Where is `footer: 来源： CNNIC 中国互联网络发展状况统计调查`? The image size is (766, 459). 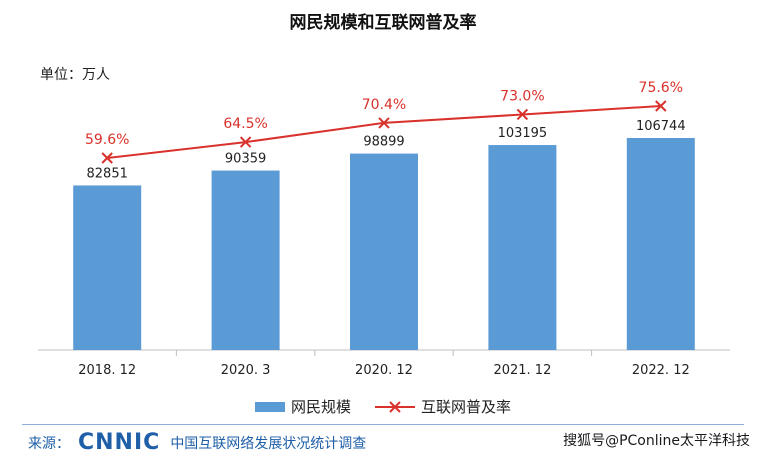
footer: 来源： CNNIC 中国互联网络发展状况统计调查 is located at coordinates (197, 442).